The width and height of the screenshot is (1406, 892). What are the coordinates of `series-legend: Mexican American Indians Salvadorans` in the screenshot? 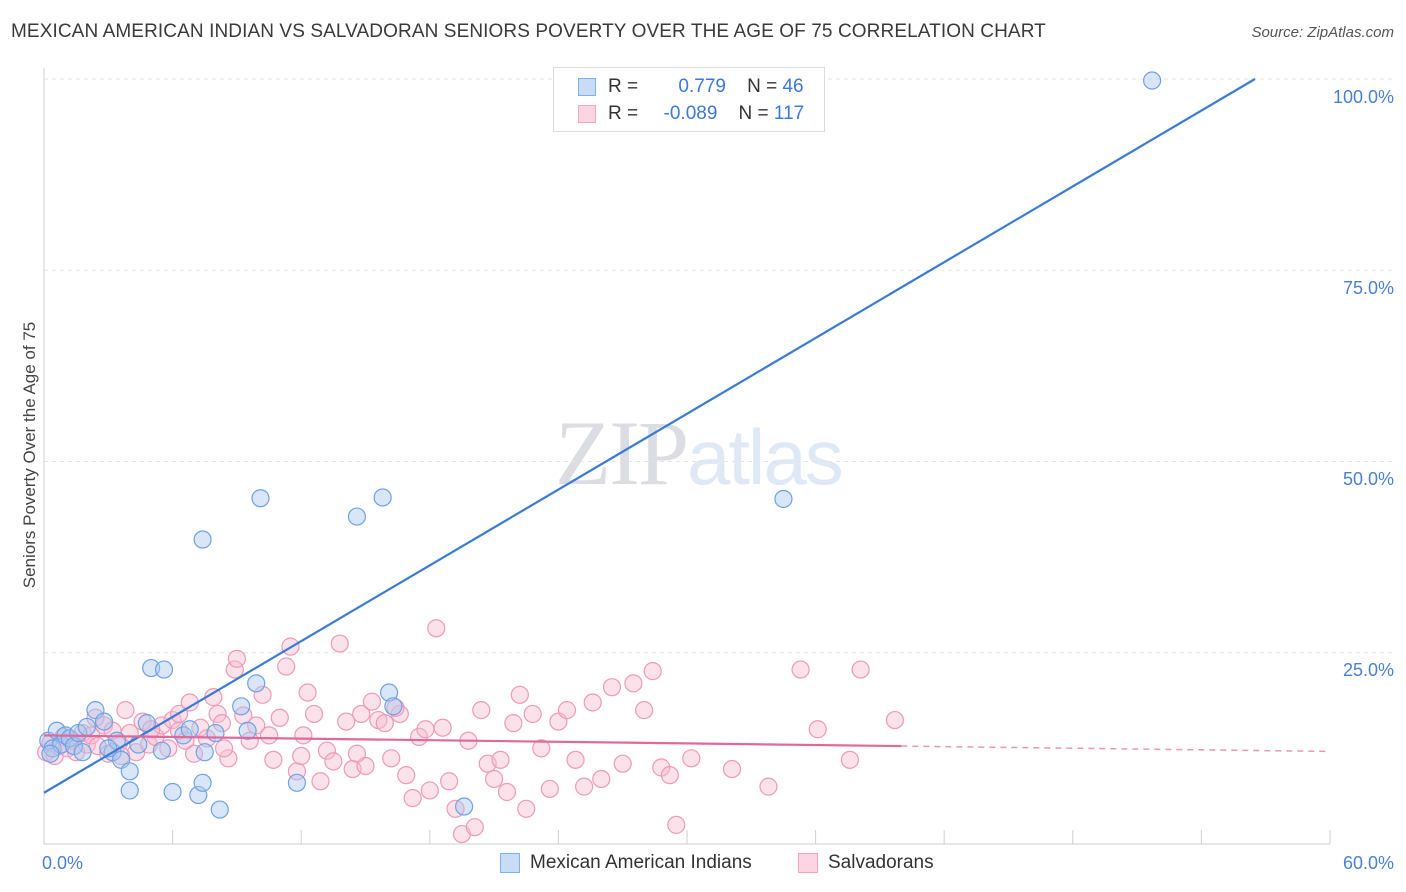 It's located at (703, 865).